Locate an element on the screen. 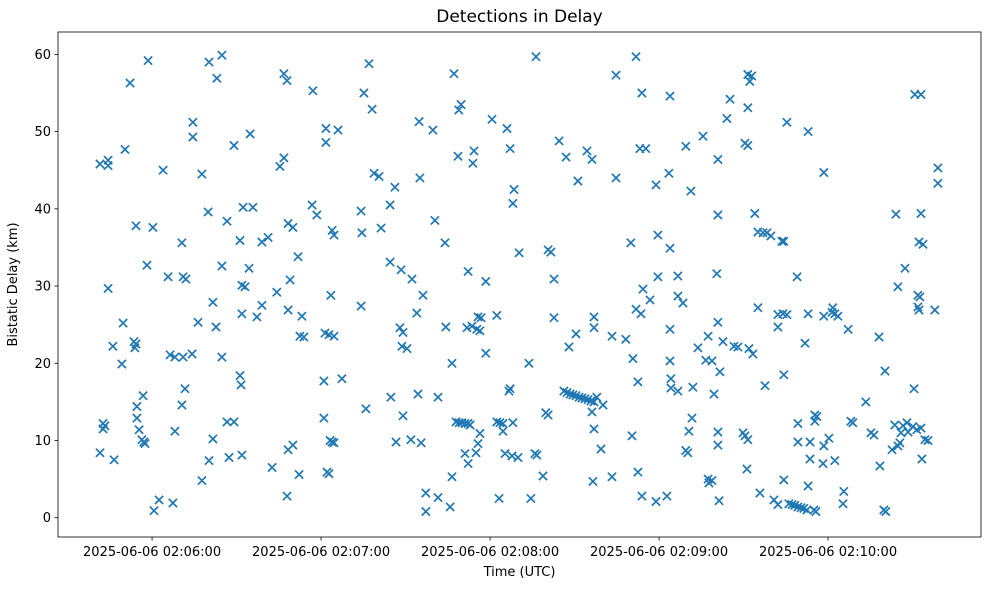 The width and height of the screenshot is (989, 590). x-tick-label: 2025-06-06 02:08:00 is located at coordinates (490, 552).